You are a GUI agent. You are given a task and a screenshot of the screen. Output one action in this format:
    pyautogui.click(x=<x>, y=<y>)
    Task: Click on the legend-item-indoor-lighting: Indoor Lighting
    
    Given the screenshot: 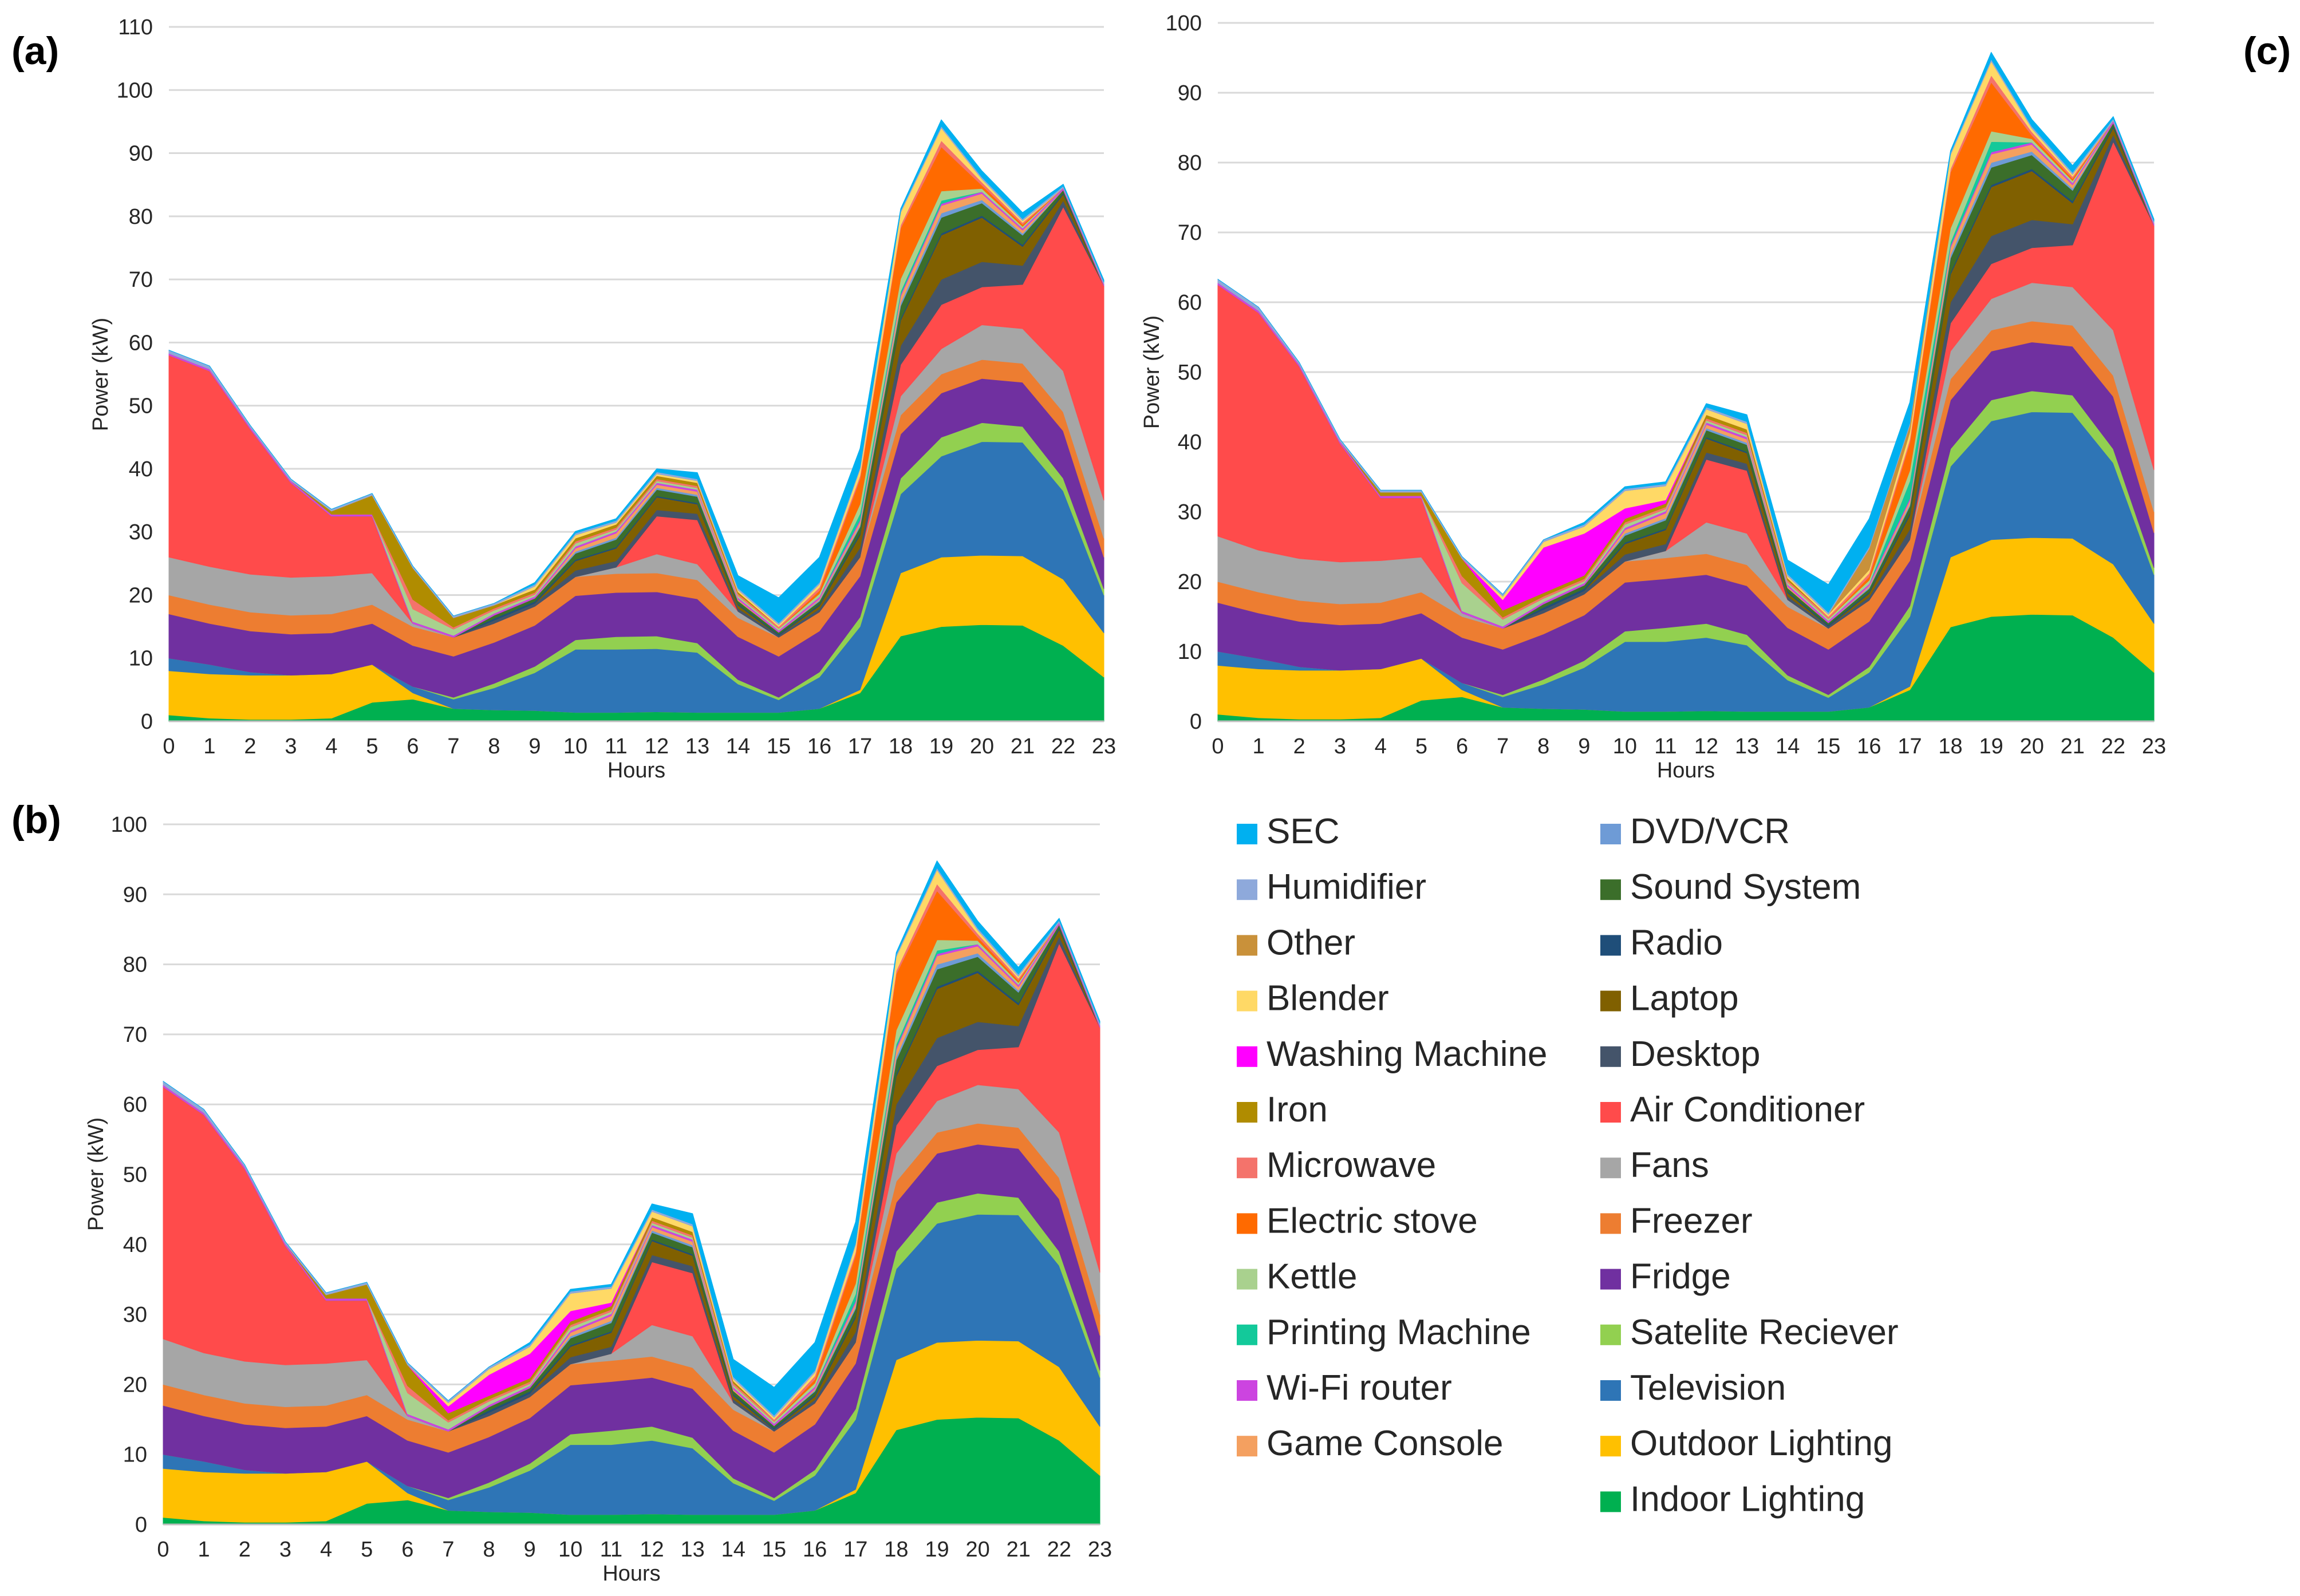 What is the action you would take?
    pyautogui.click(x=1732, y=1499)
    